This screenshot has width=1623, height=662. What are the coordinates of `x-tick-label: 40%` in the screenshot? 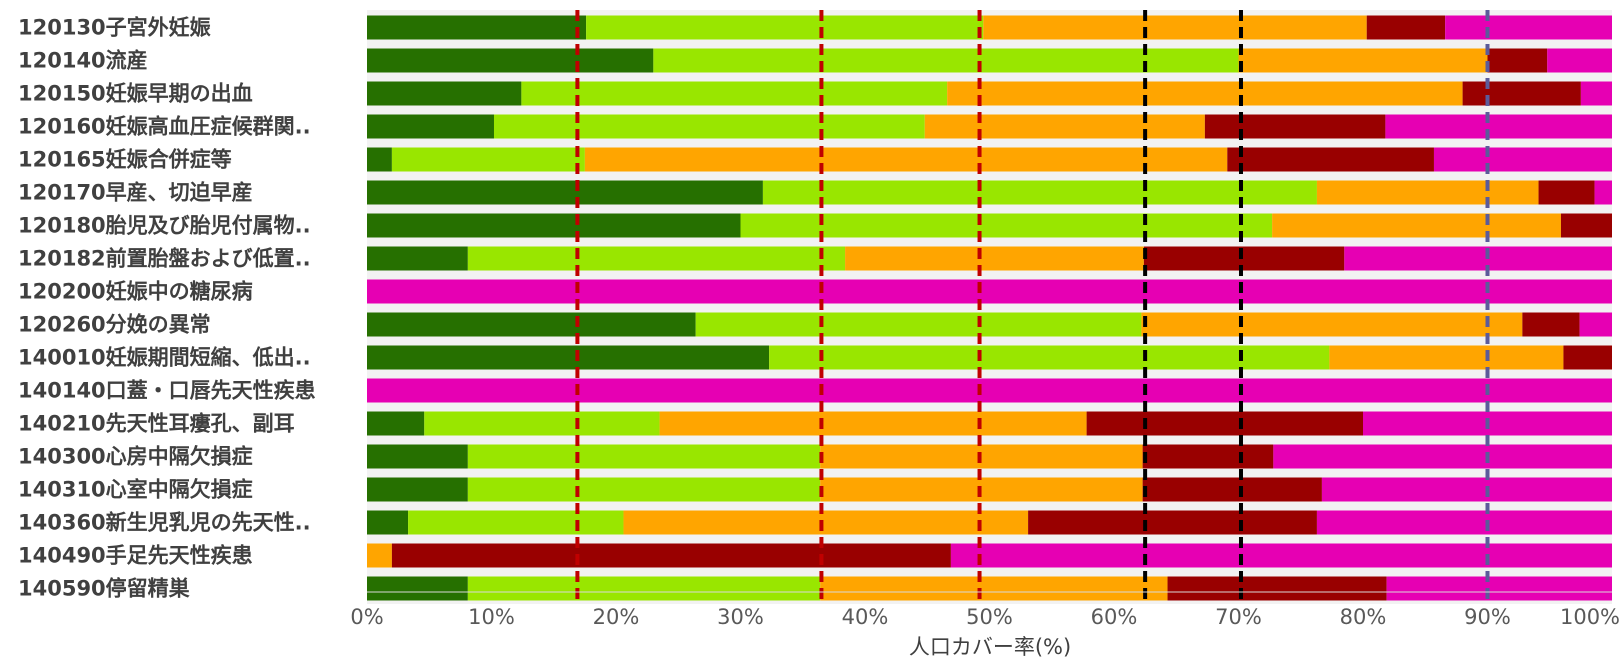 It's located at (865, 617).